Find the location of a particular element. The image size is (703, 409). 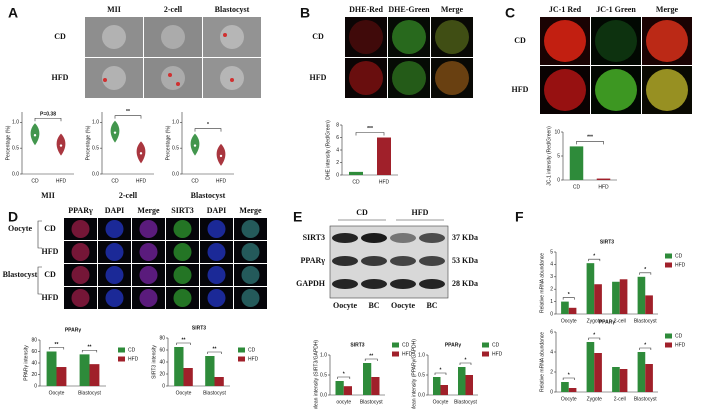

blot-size: 53 KDa is located at coordinates (465, 260).